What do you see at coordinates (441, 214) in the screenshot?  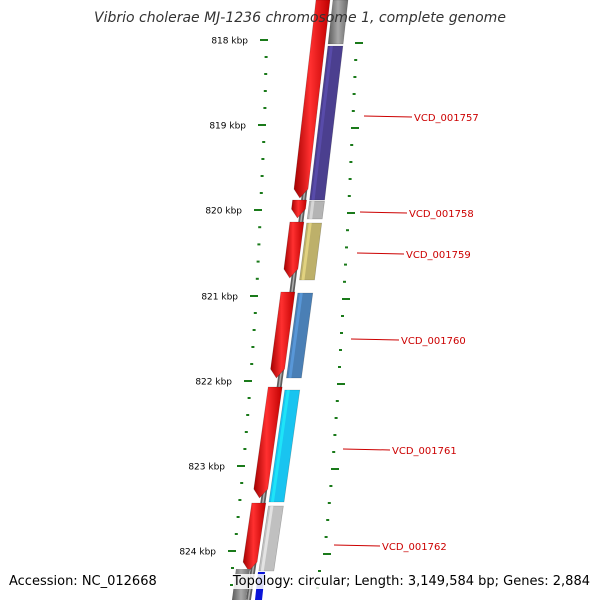 I see `gene-label: VCD_001758` at bounding box center [441, 214].